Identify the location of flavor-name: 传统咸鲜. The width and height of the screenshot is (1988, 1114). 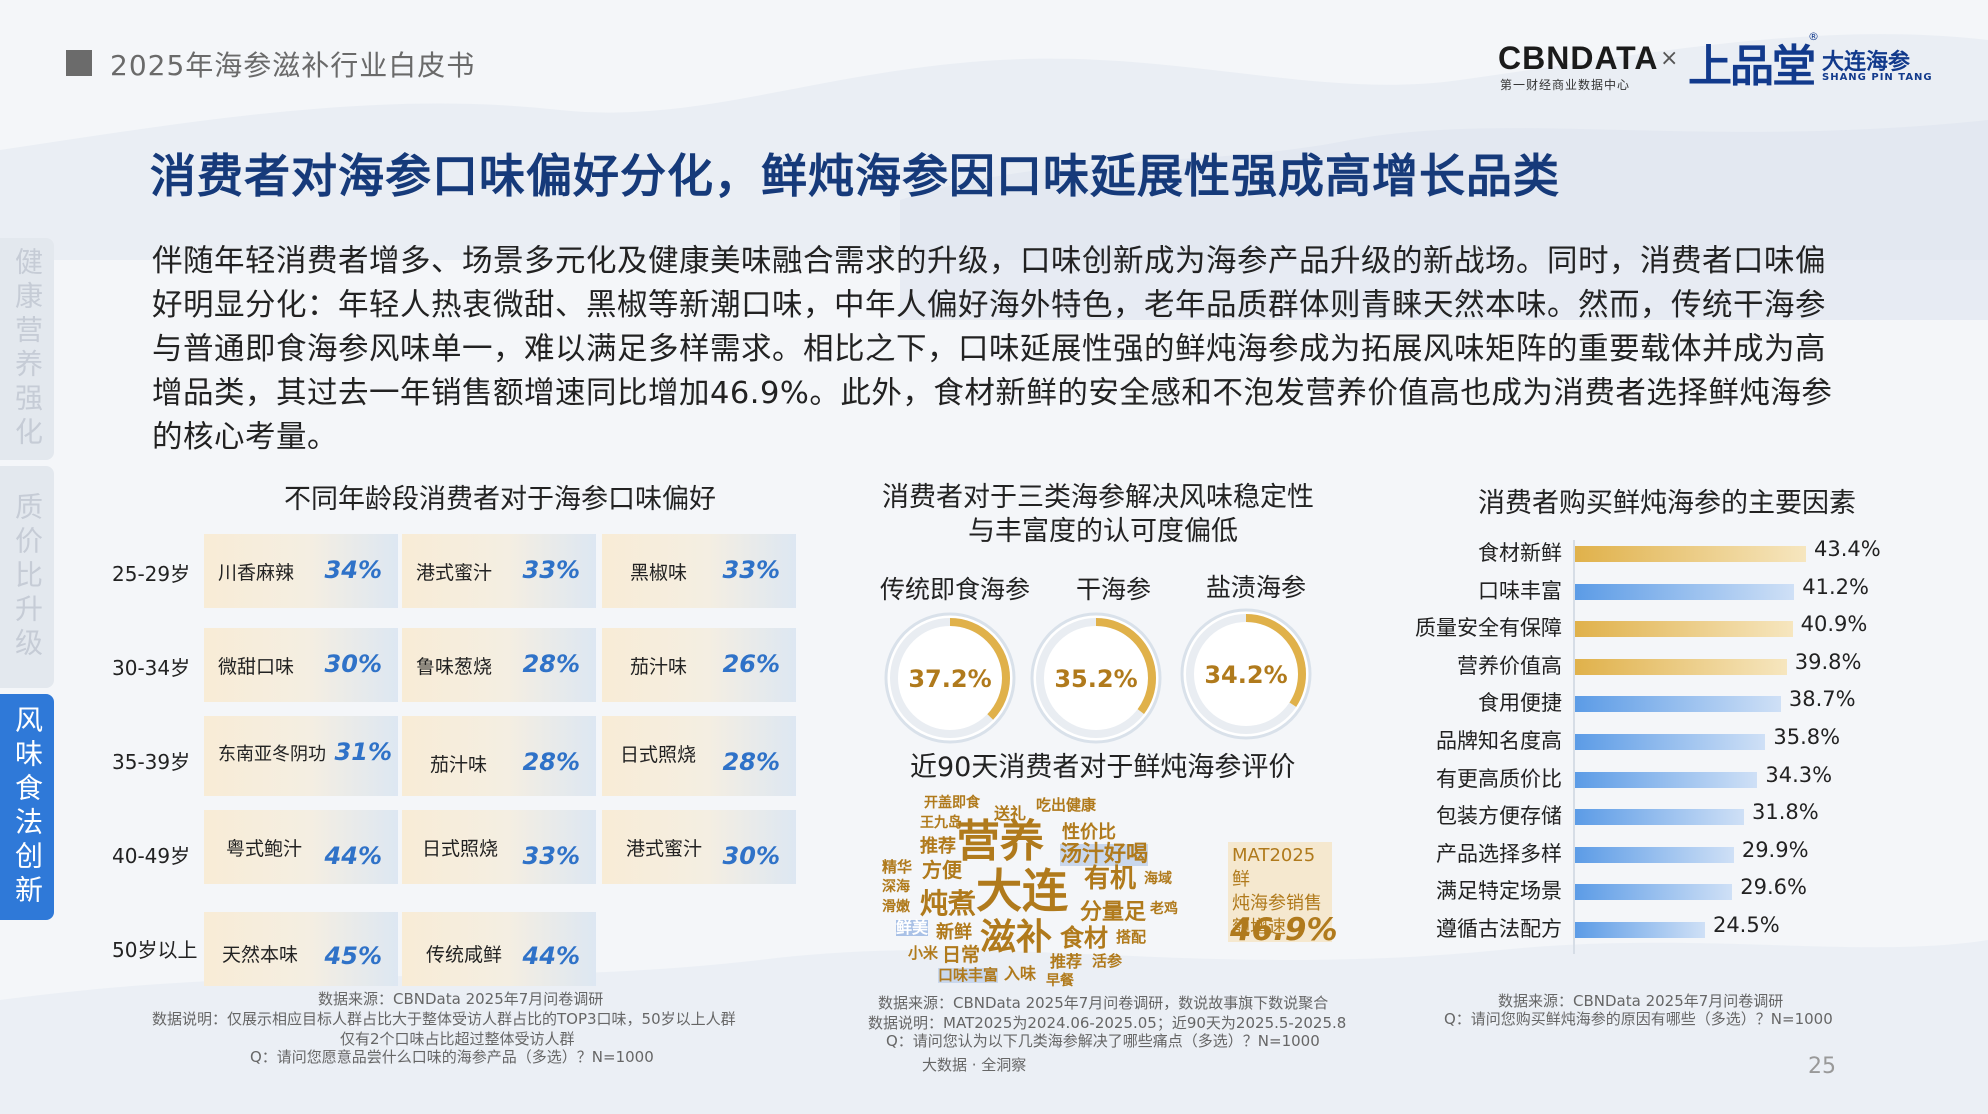
(464, 955).